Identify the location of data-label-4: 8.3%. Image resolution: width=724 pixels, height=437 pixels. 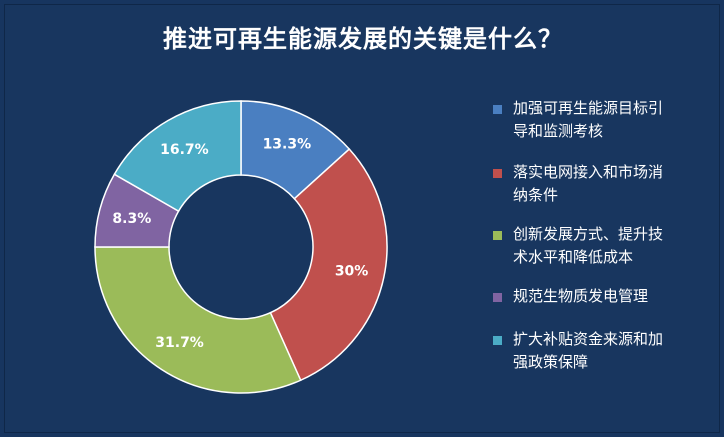
(131, 219).